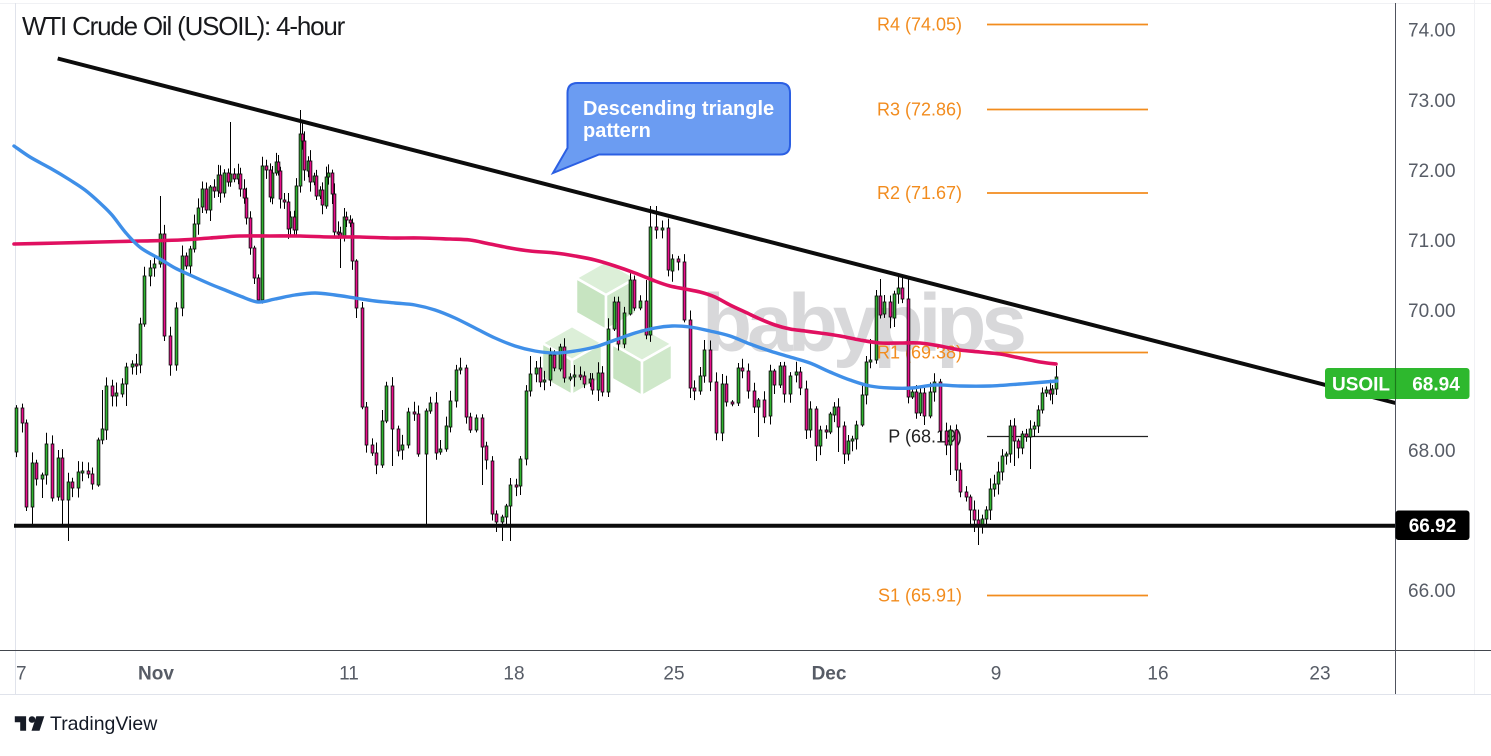 Image resolution: width=1491 pixels, height=756 pixels. I want to click on svg-text: babypips, so click(863, 323).